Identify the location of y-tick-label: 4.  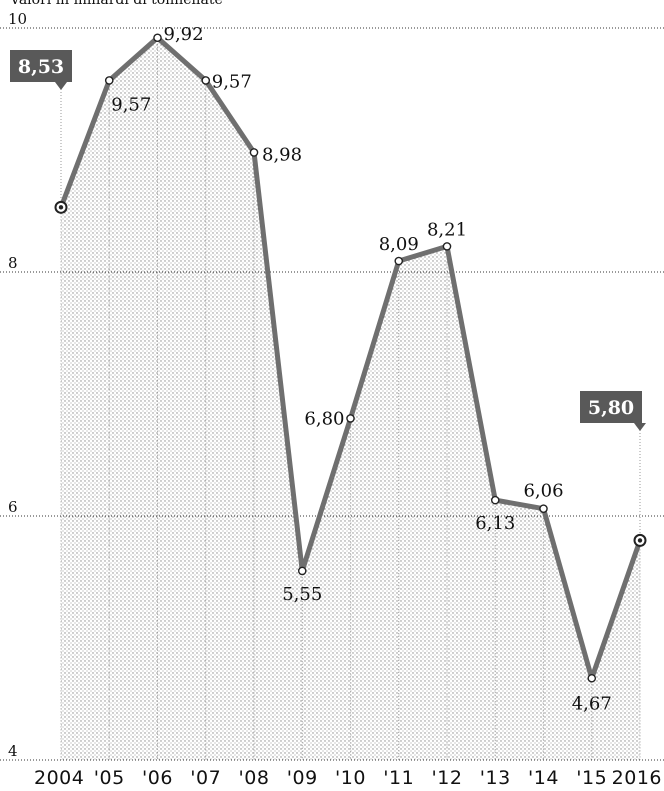
(13, 751).